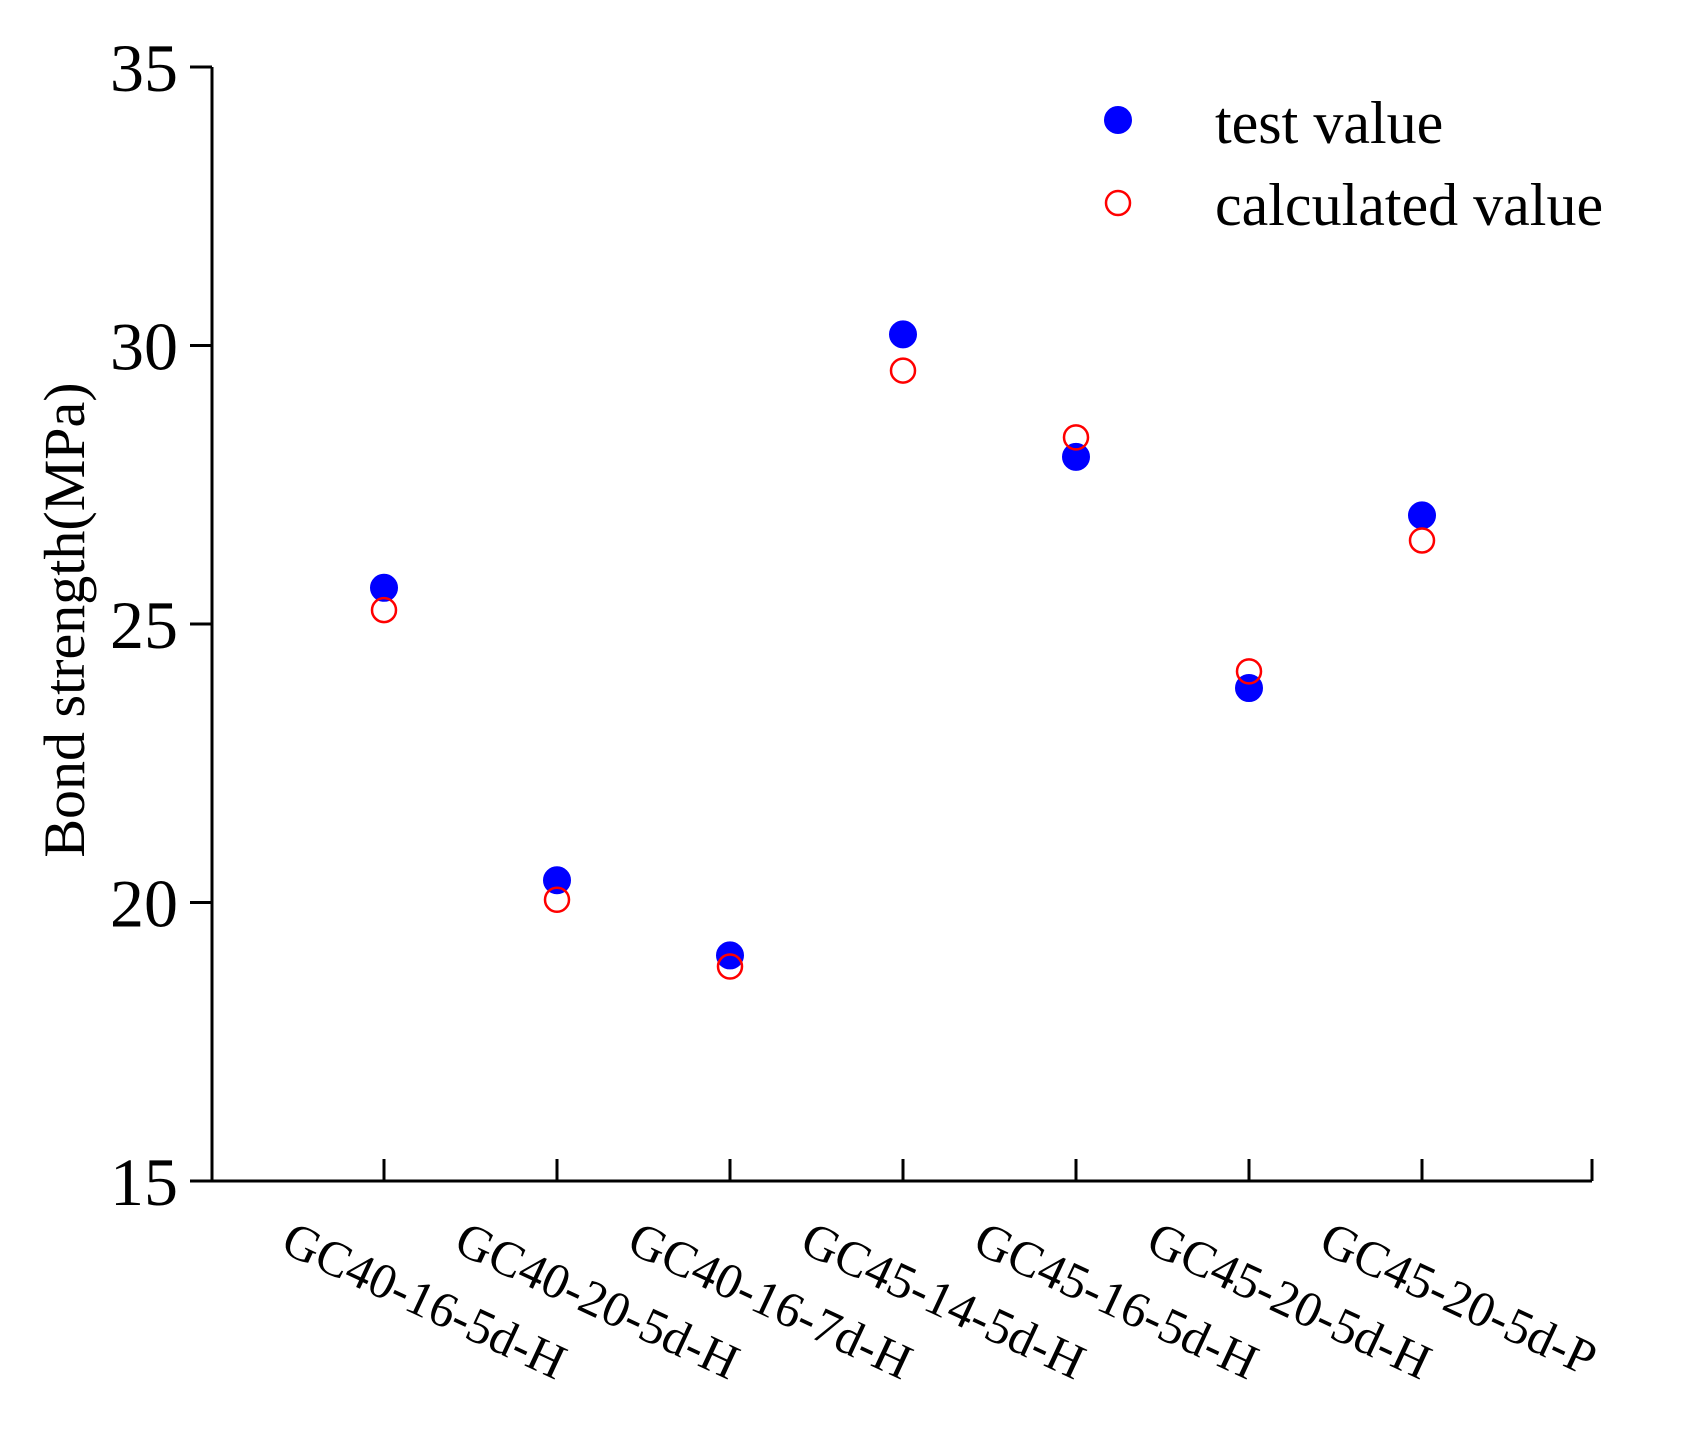 This screenshot has height=1431, width=1688. What do you see at coordinates (1329, 123) in the screenshot?
I see `legend-label-test-value: test value` at bounding box center [1329, 123].